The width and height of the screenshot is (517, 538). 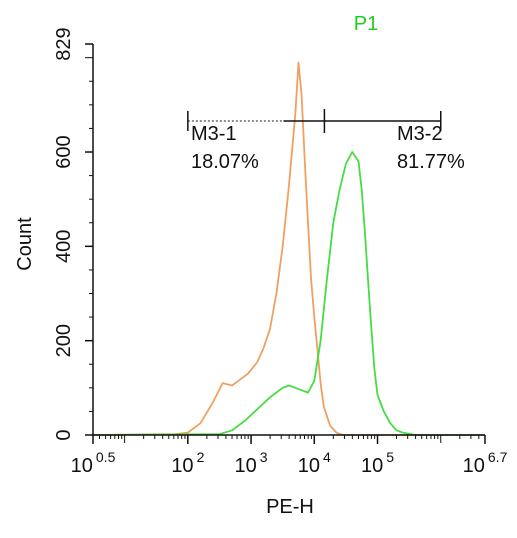 What do you see at coordinates (64, 43) in the screenshot?
I see `y-tick-label: 829` at bounding box center [64, 43].